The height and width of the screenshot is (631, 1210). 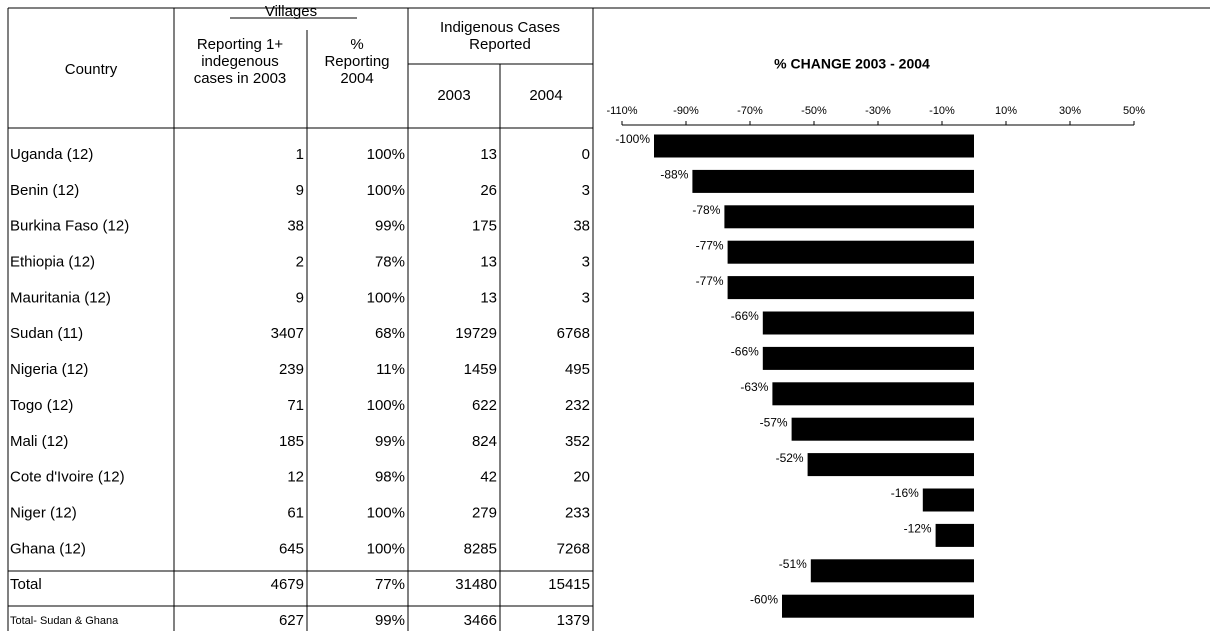 I want to click on x-tick-label: 30%, so click(x=1070, y=111).